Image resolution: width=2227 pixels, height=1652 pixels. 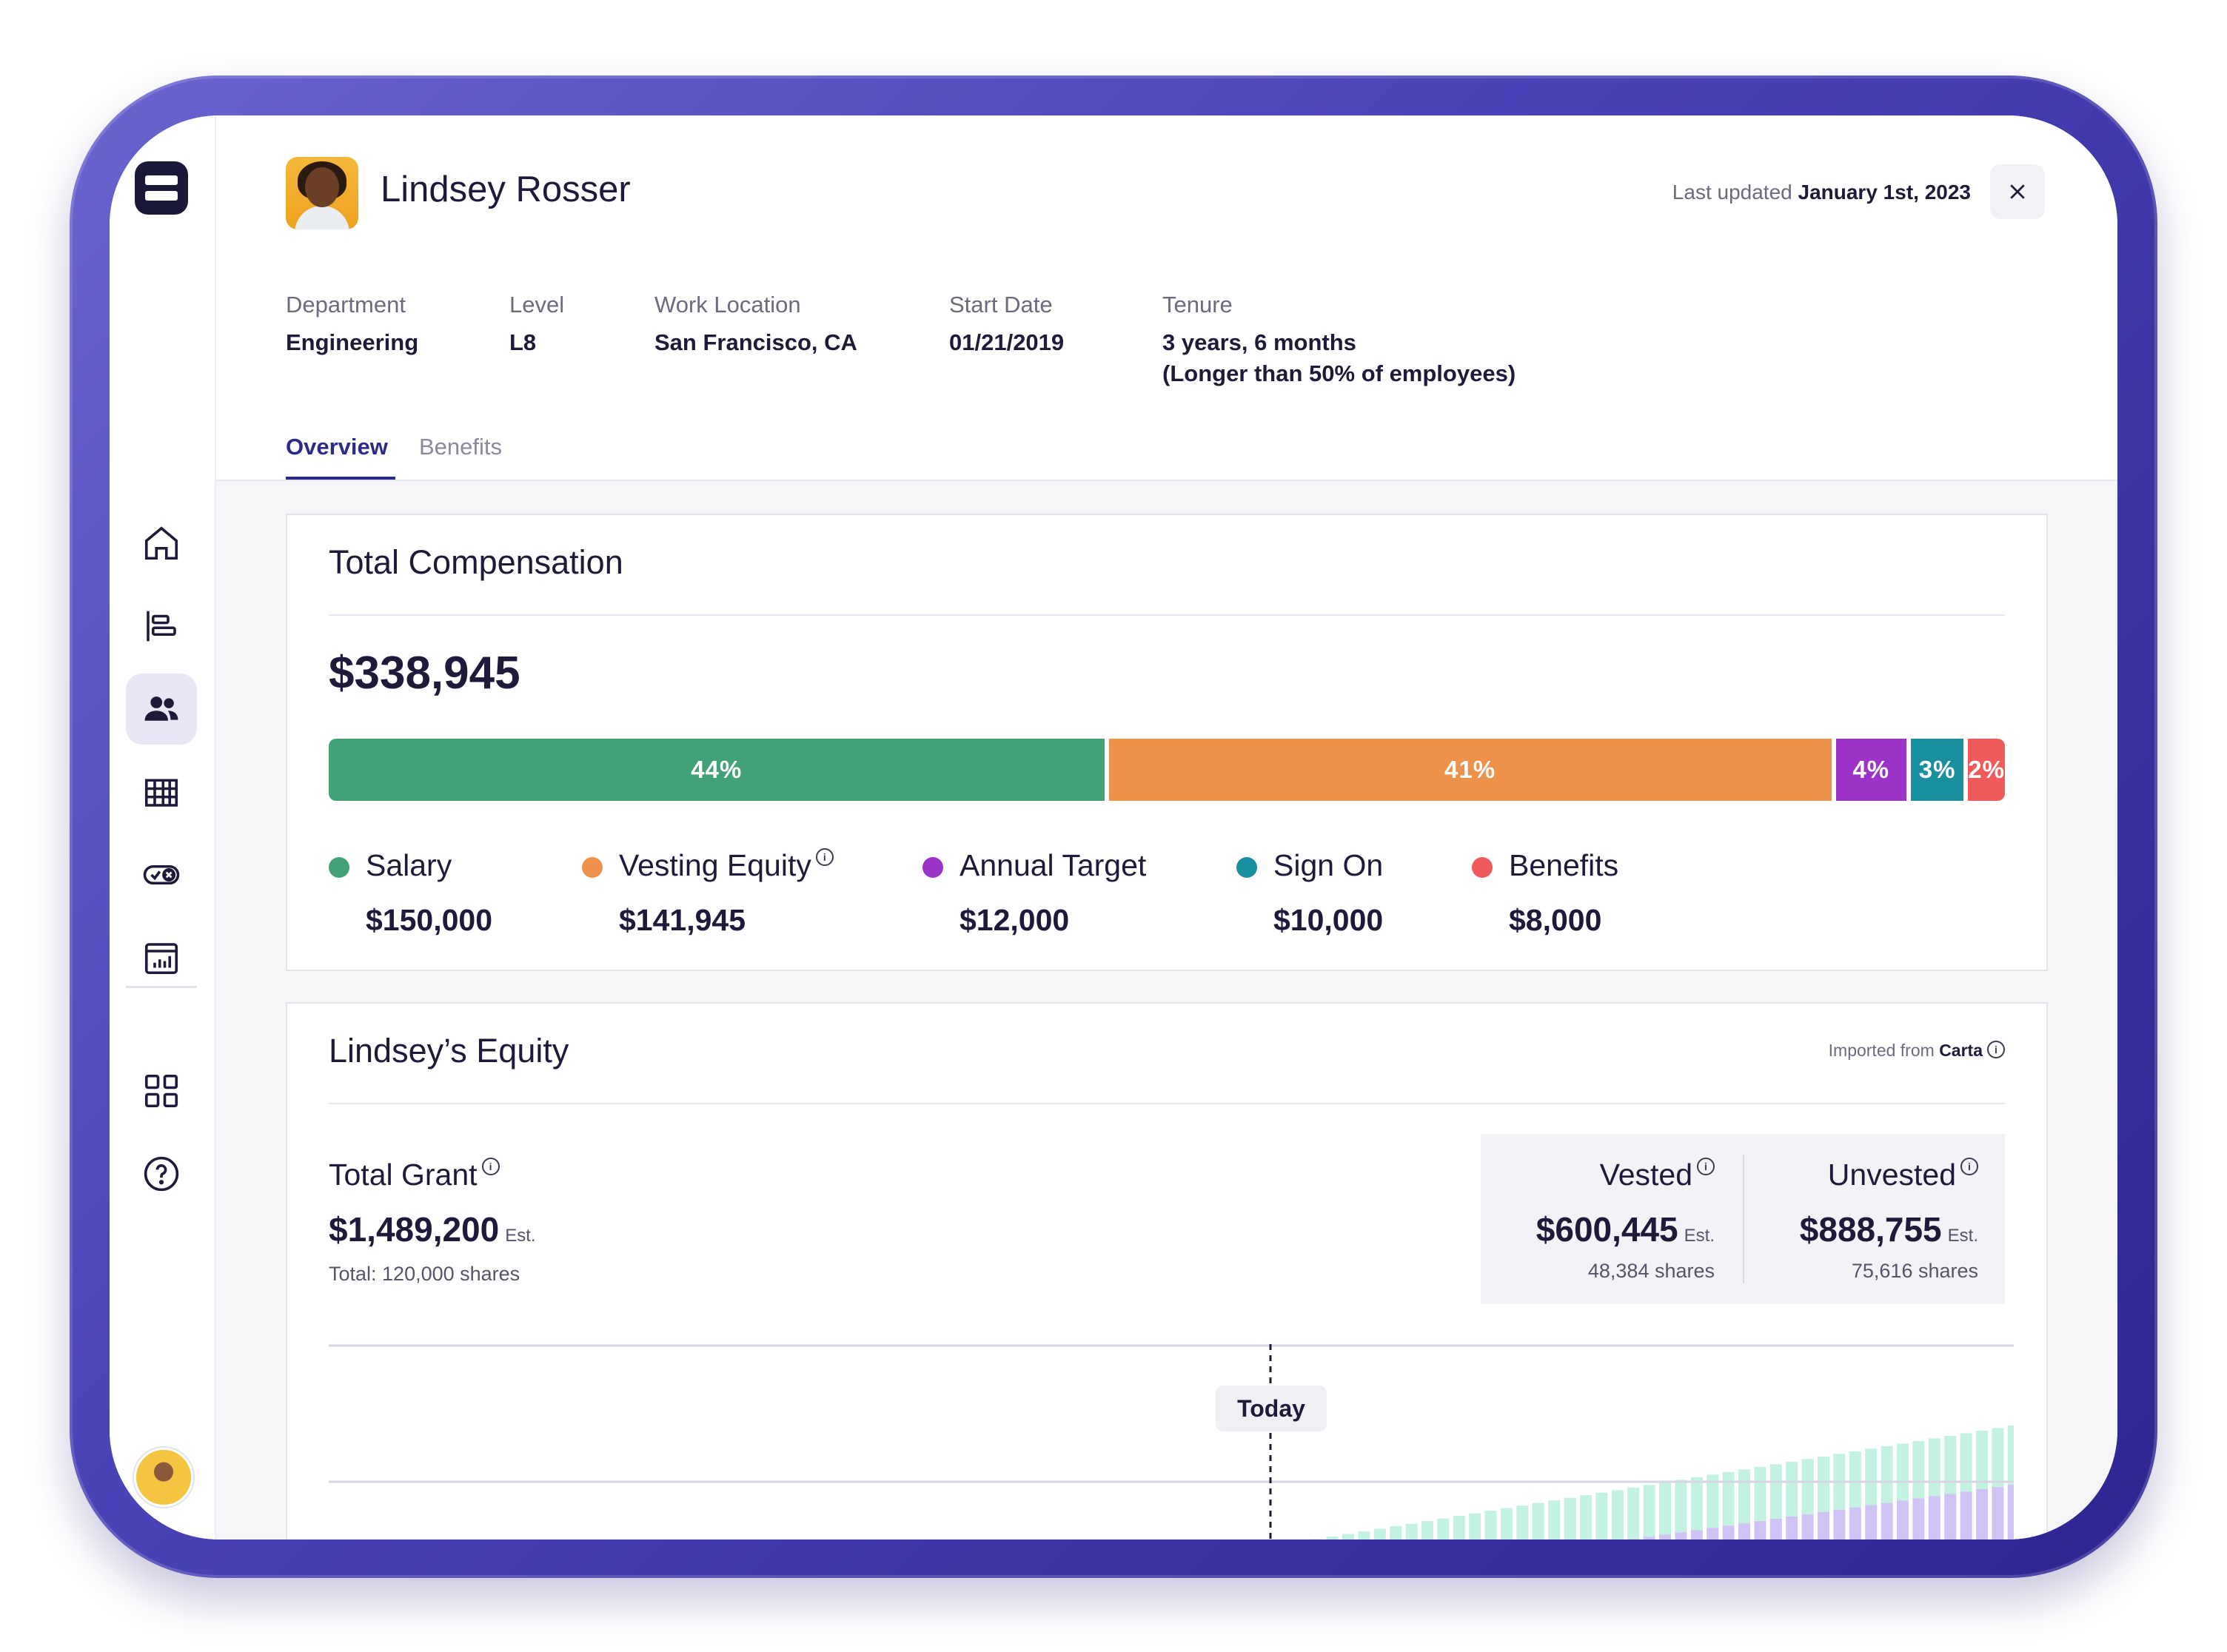 I want to click on tenure-label: Tenure, so click(x=1197, y=305).